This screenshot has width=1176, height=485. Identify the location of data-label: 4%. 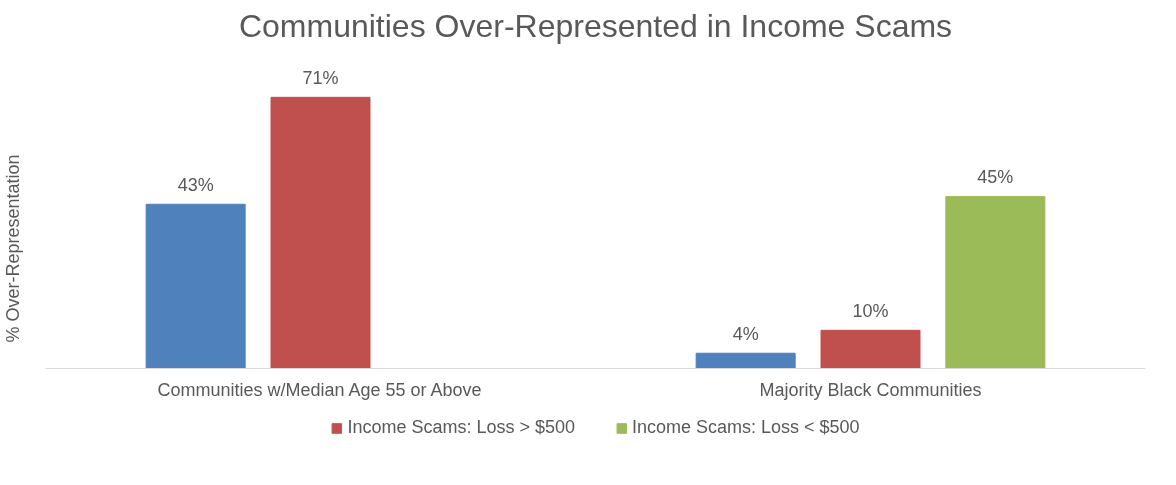
(745, 333).